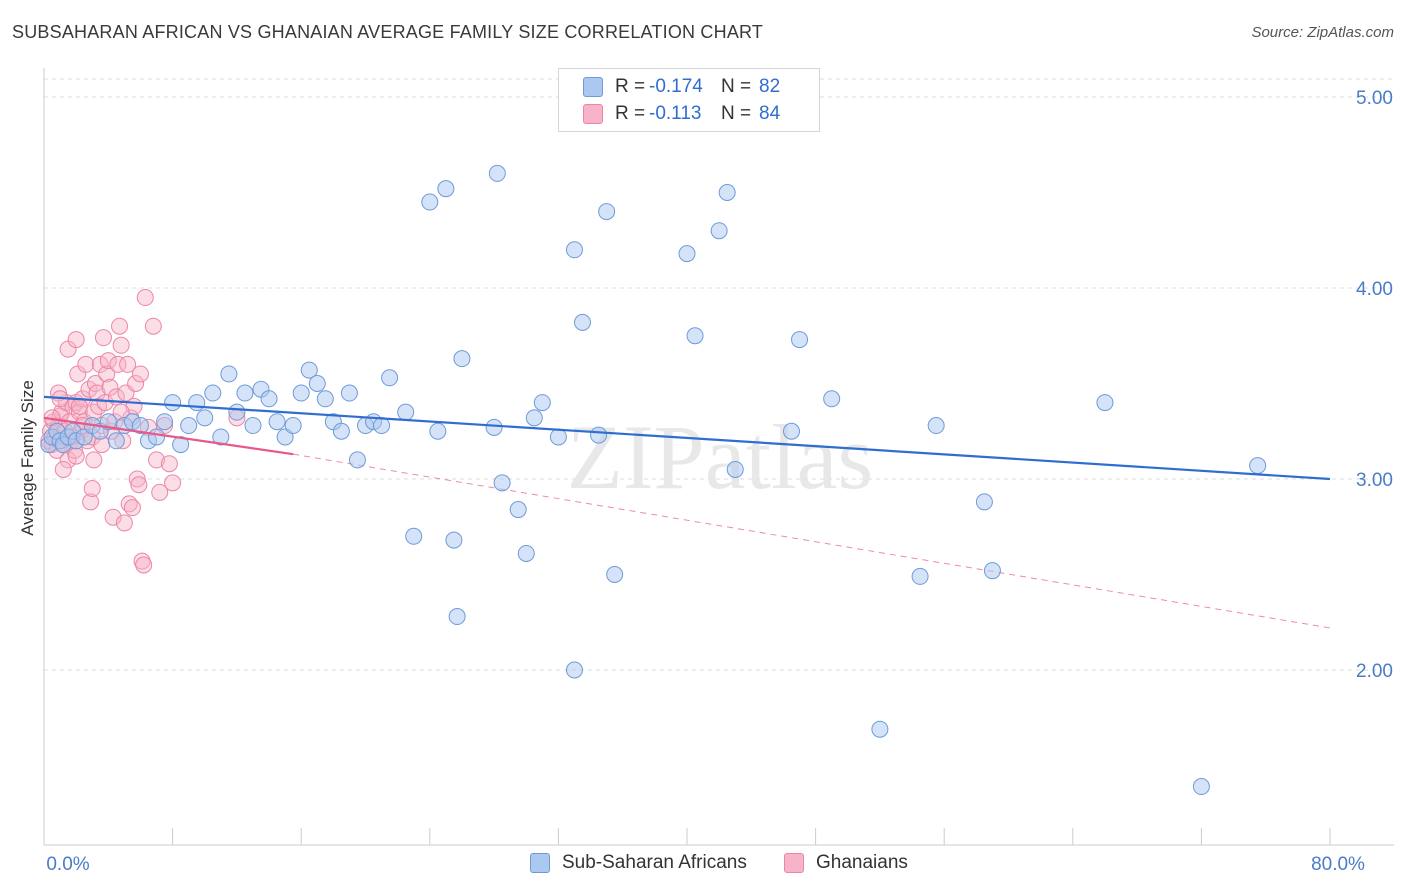 The height and width of the screenshot is (892, 1406). I want to click on series-label-ghanaians: Ghanaians, so click(862, 862).